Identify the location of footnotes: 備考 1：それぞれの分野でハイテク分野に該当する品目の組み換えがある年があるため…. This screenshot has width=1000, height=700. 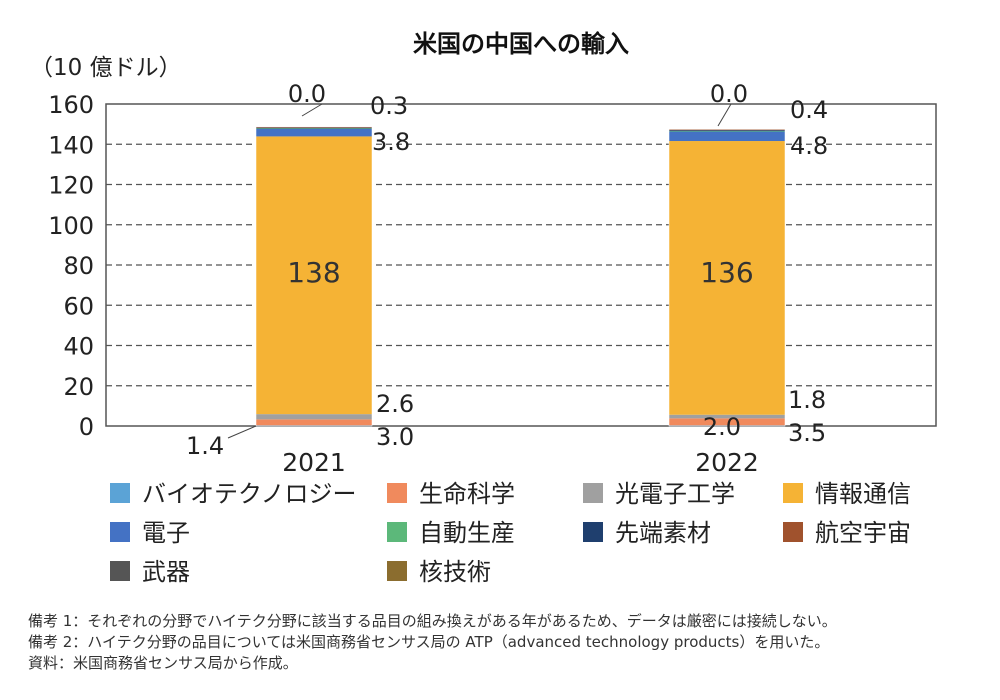
(508, 642).